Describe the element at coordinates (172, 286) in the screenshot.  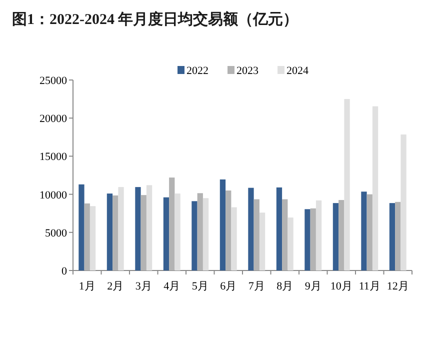
I see `x-tick-label: 4月` at that location.